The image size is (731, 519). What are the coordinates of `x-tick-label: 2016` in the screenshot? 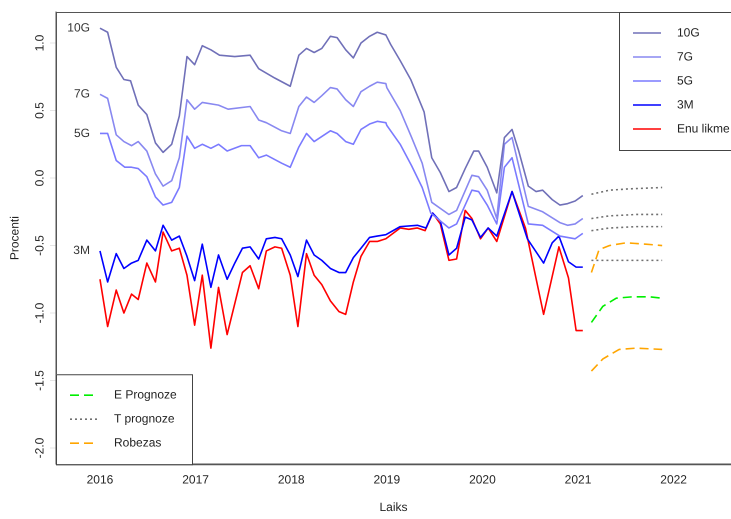 It's located at (100, 479).